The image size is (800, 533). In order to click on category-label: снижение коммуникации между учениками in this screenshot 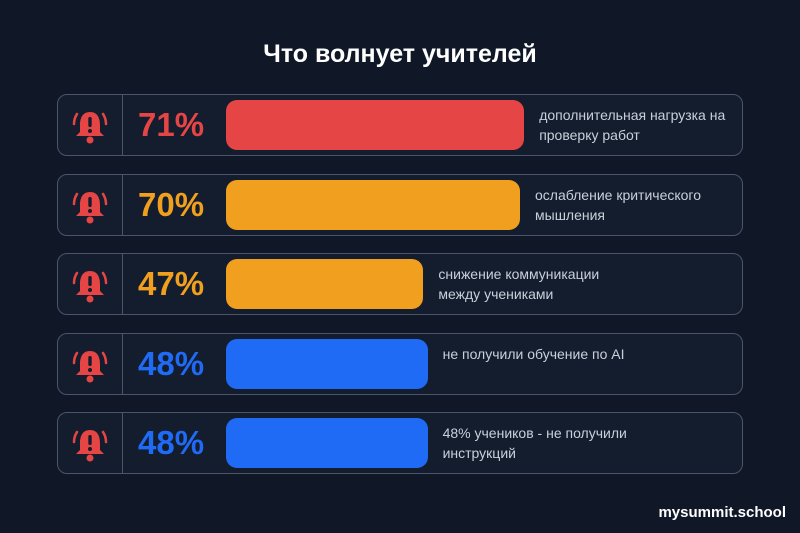, I will do `click(519, 284)`.